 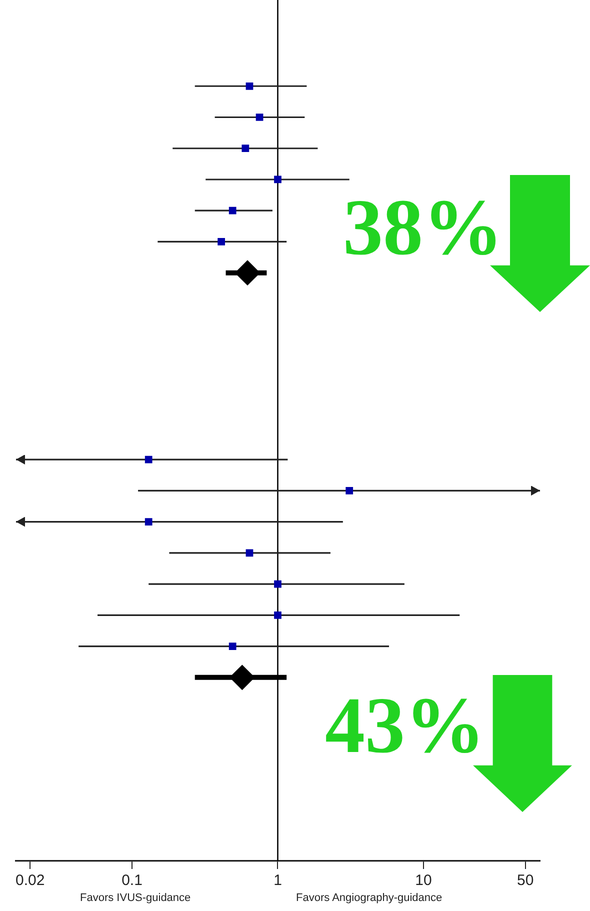 What do you see at coordinates (423, 228) in the screenshot?
I see `annotation: 38%` at bounding box center [423, 228].